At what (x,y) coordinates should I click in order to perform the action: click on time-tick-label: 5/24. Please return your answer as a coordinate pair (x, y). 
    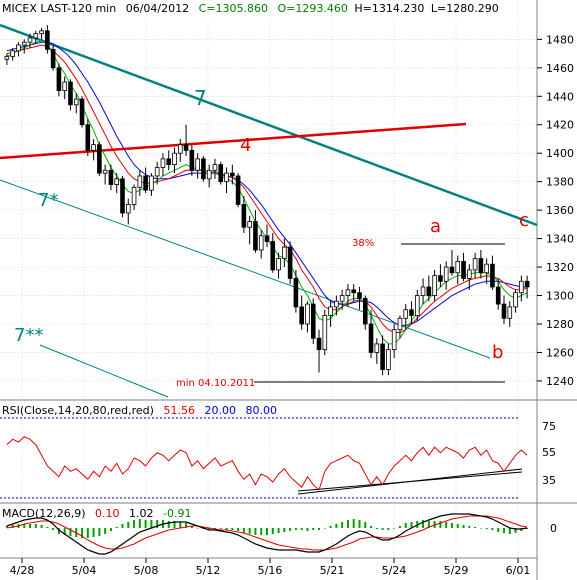
    Looking at the image, I should click on (394, 570).